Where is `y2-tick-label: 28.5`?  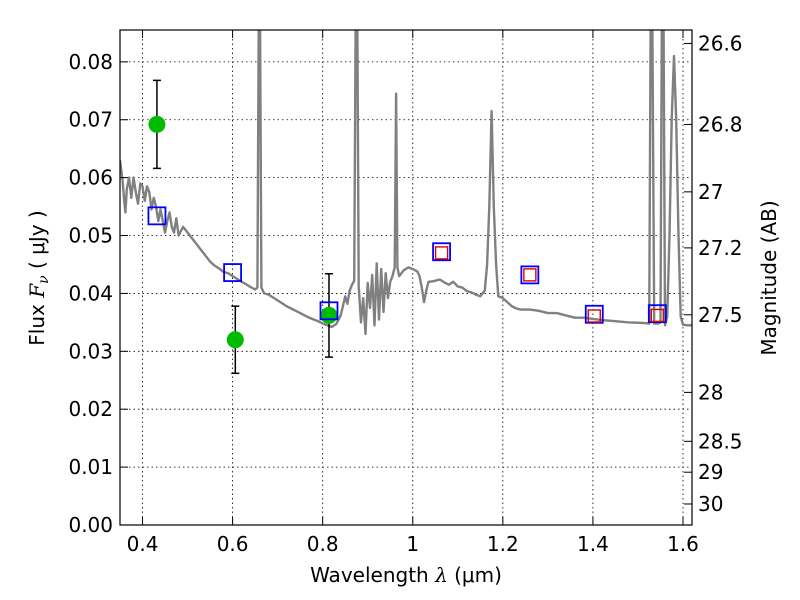 y2-tick-label: 28.5 is located at coordinates (720, 441).